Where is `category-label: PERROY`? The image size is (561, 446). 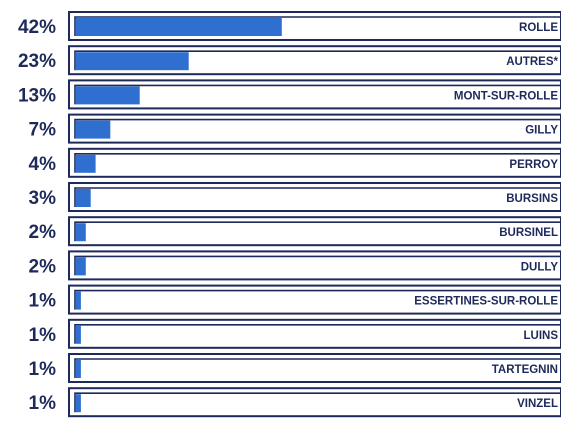 category-label: PERROY is located at coordinates (533, 165).